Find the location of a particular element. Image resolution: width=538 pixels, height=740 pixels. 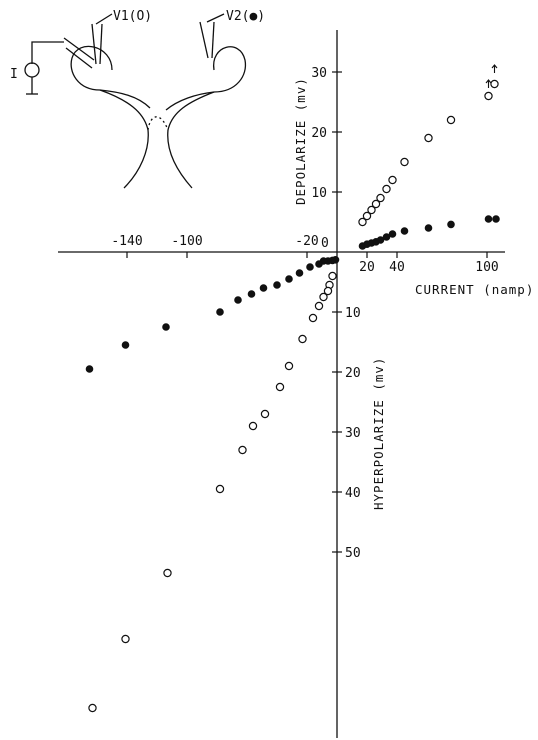

neuron-axon-right is located at coordinates (191, 140).